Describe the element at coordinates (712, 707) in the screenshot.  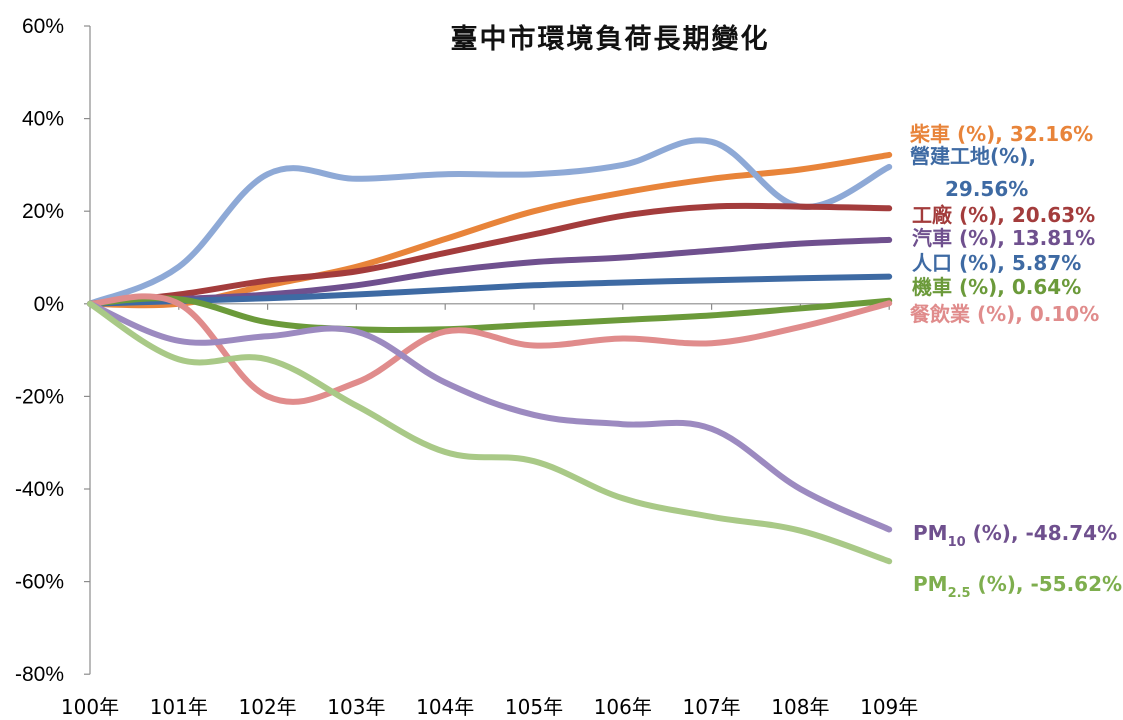
I see `x-tick-label: 107年` at that location.